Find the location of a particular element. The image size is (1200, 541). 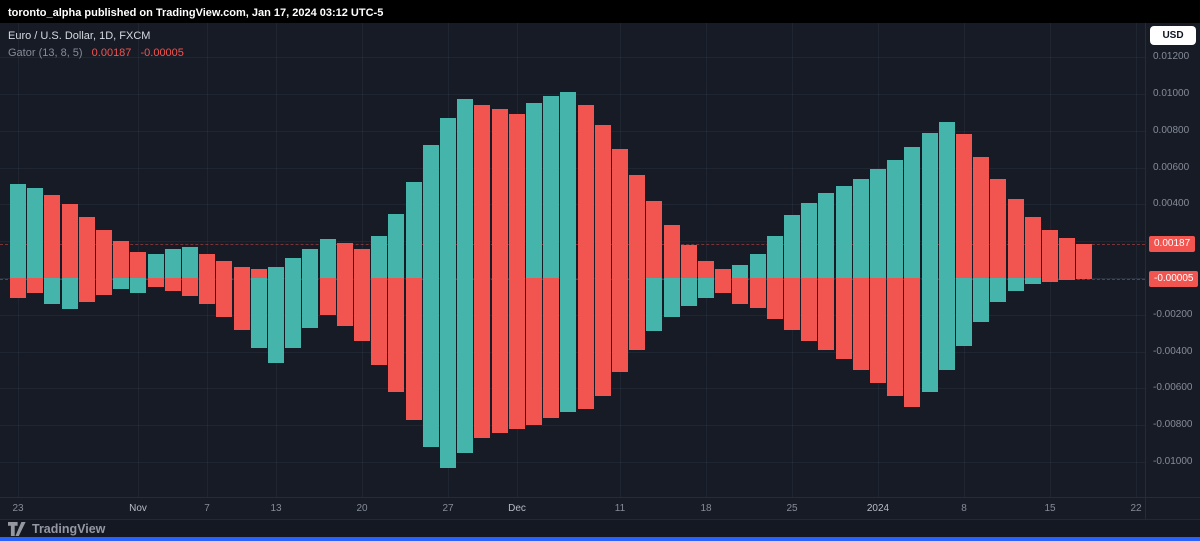

price-axis-label: -0.00400 is located at coordinates (1173, 351).